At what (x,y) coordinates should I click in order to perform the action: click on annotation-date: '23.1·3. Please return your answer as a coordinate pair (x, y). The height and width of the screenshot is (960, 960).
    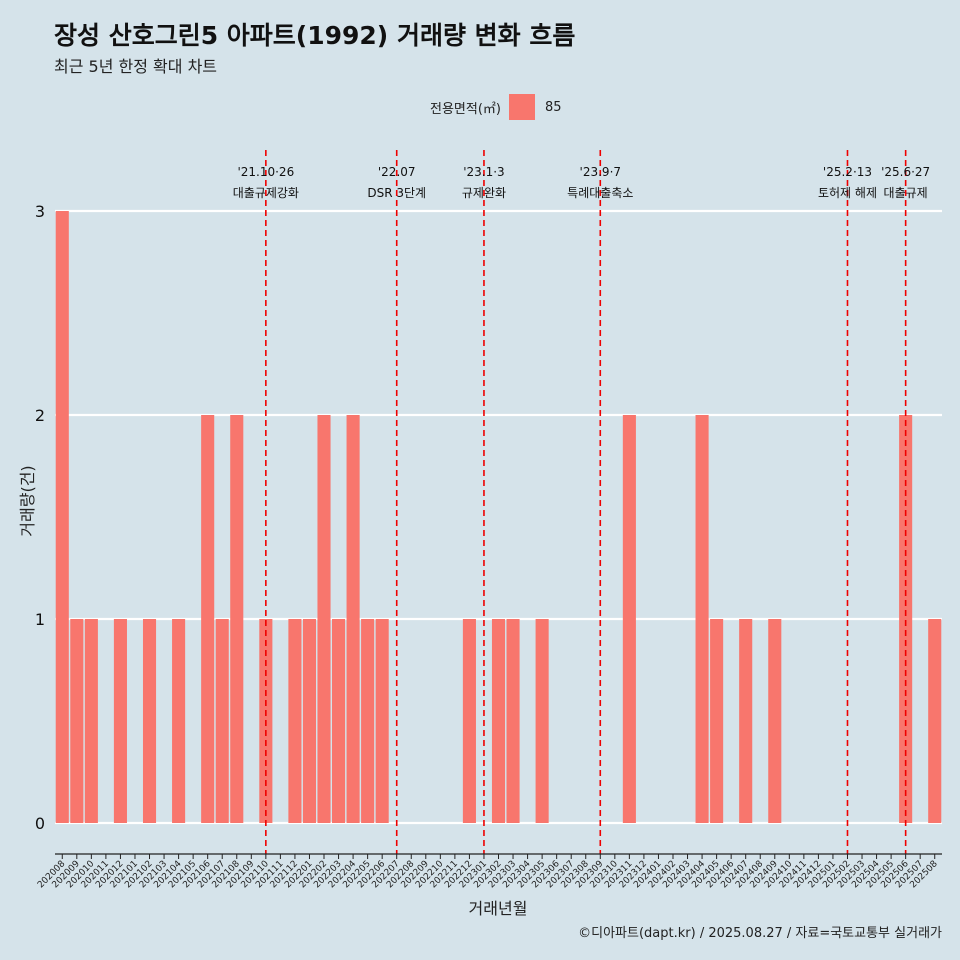
    Looking at the image, I should click on (483, 172).